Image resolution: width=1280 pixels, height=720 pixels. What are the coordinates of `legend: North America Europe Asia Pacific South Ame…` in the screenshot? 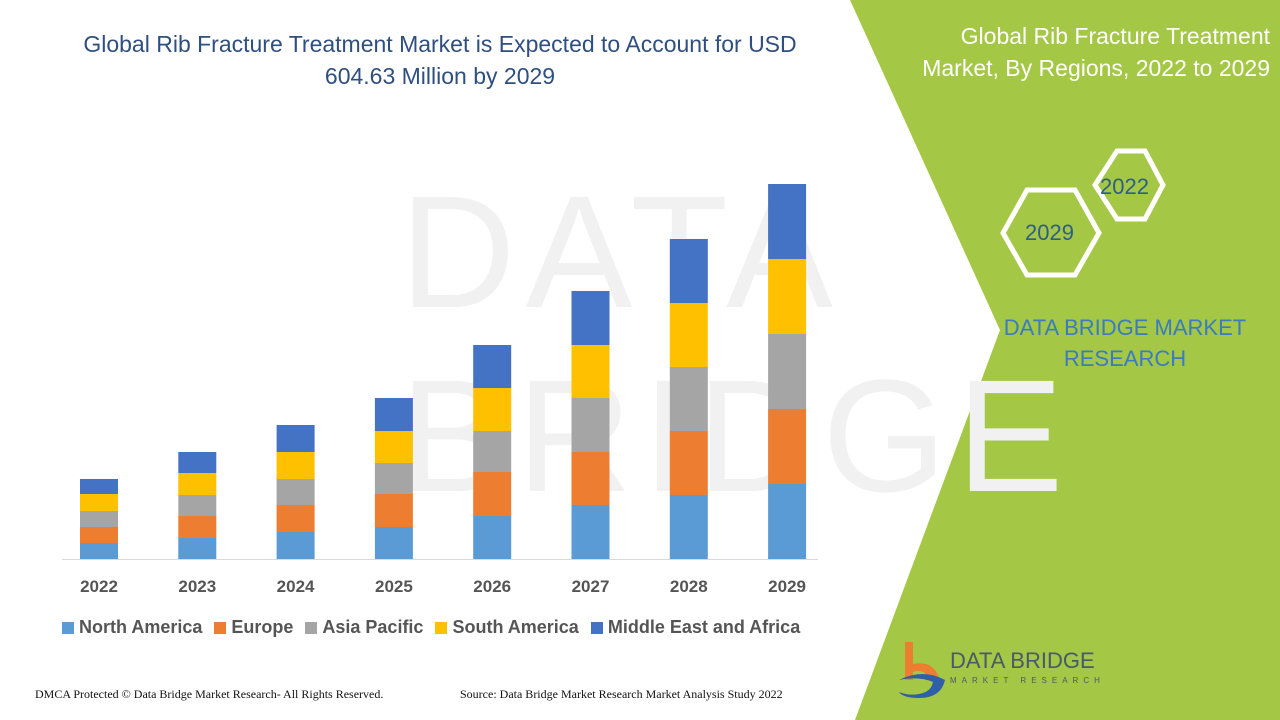 It's located at (431, 627).